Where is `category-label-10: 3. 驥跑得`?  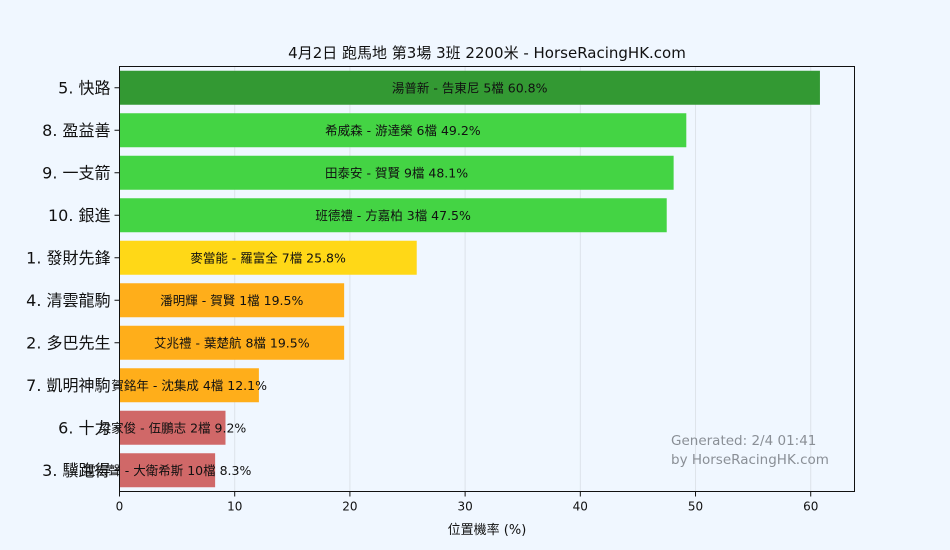 category-label-10: 3. 驥跑得 is located at coordinates (76, 470).